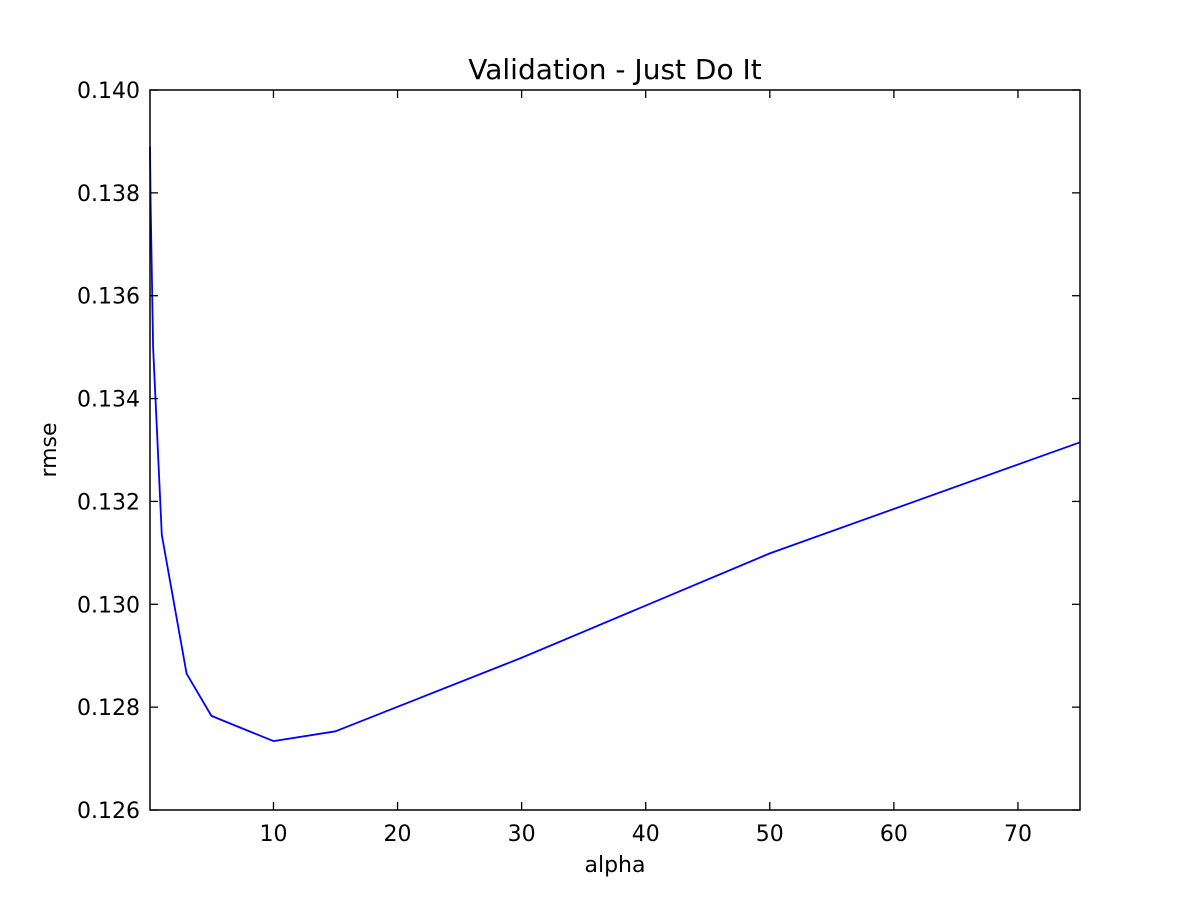 The height and width of the screenshot is (900, 1200). Describe the element at coordinates (108, 502) in the screenshot. I see `y-tick-label: 0.132` at that location.